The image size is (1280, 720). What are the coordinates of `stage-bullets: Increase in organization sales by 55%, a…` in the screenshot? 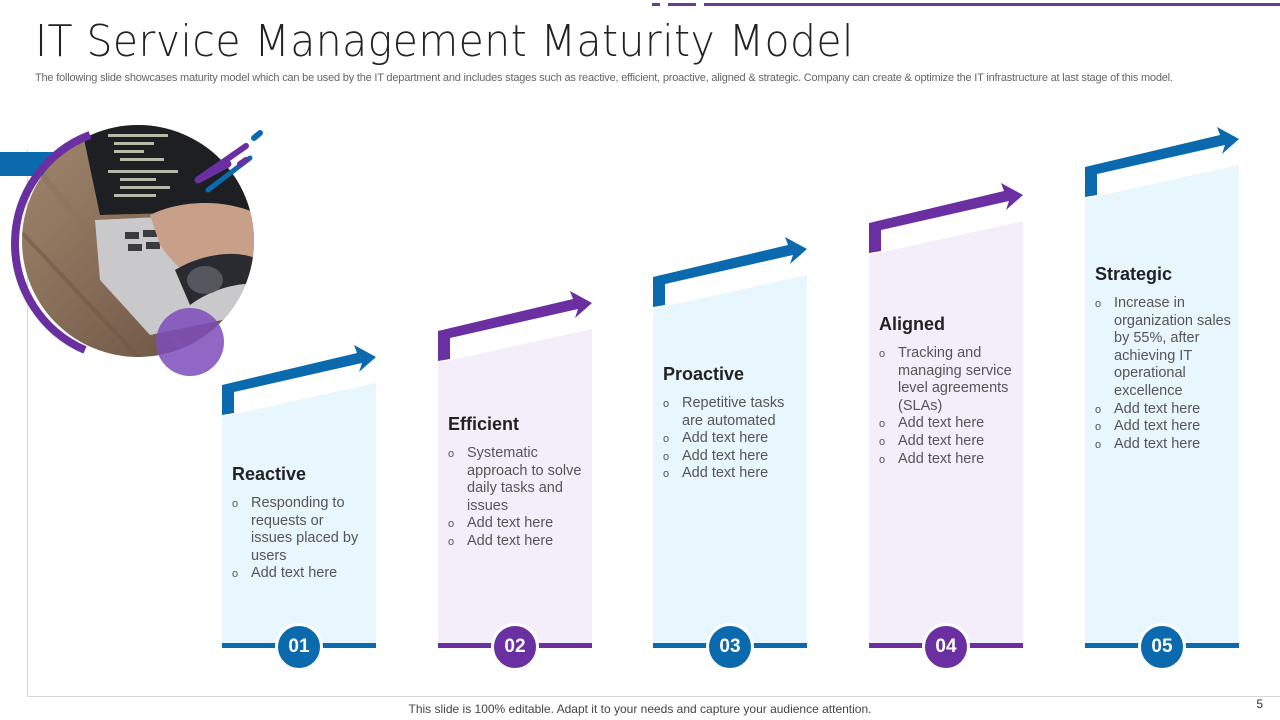 It's located at (1165, 374).